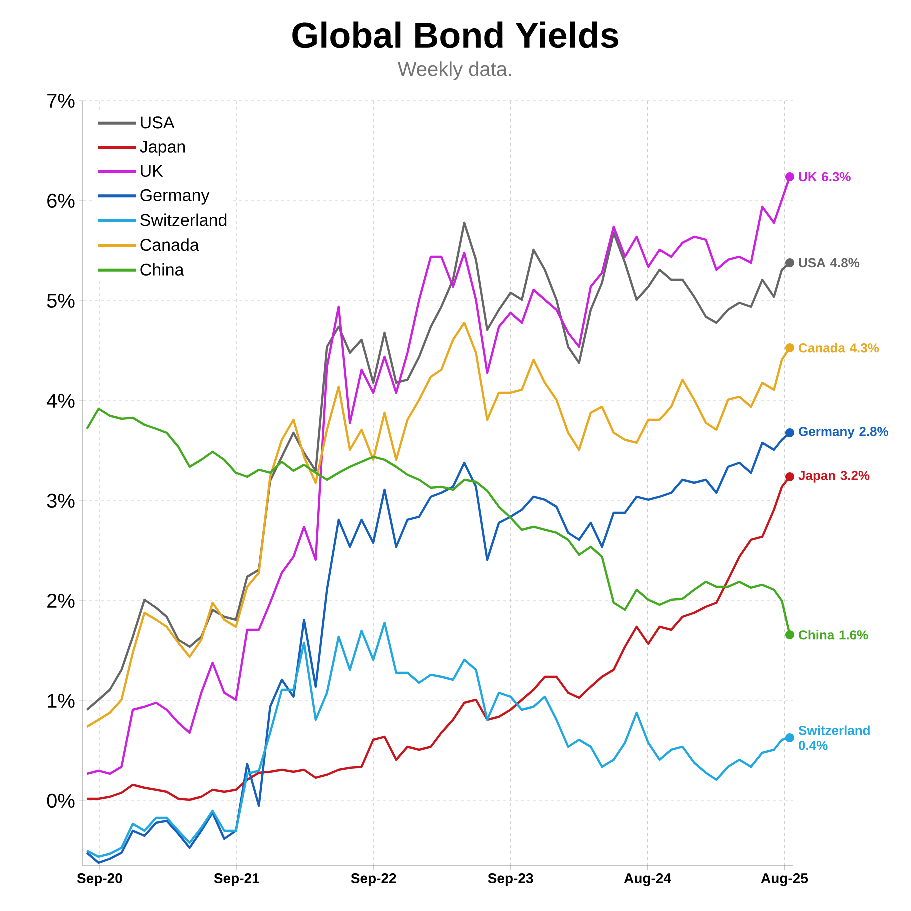 The width and height of the screenshot is (911, 911). Describe the element at coordinates (175, 197) in the screenshot. I see `legend-label: Germany` at that location.